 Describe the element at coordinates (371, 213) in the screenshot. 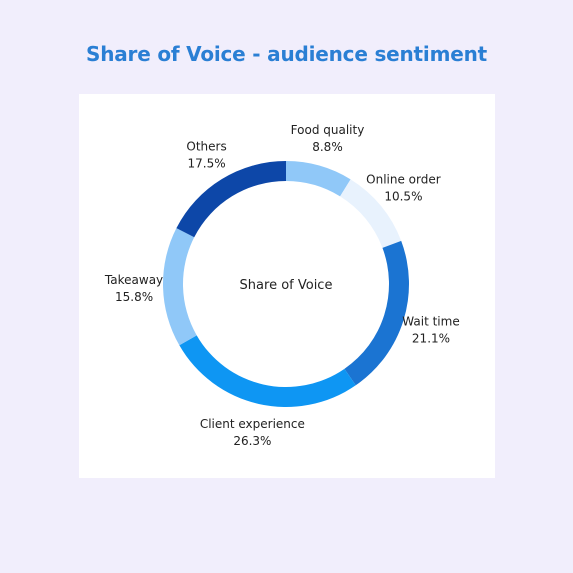

I see `donut-slice-online-order` at that location.